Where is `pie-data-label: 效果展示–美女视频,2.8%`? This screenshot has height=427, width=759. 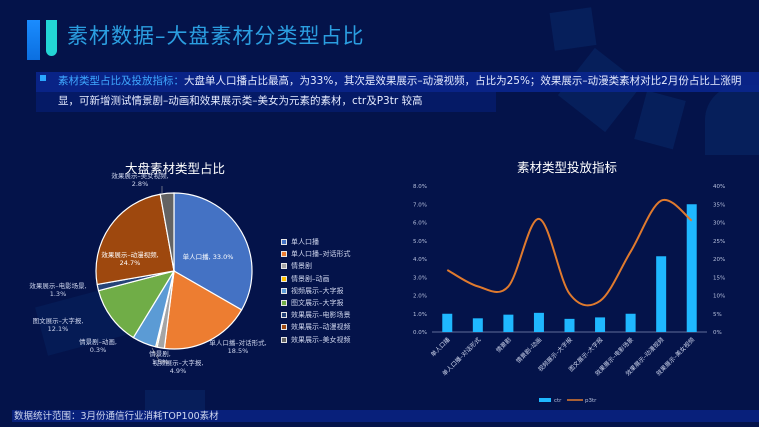
pie-data-label: 效果展示–美女视频,2.8% is located at coordinates (139, 179).